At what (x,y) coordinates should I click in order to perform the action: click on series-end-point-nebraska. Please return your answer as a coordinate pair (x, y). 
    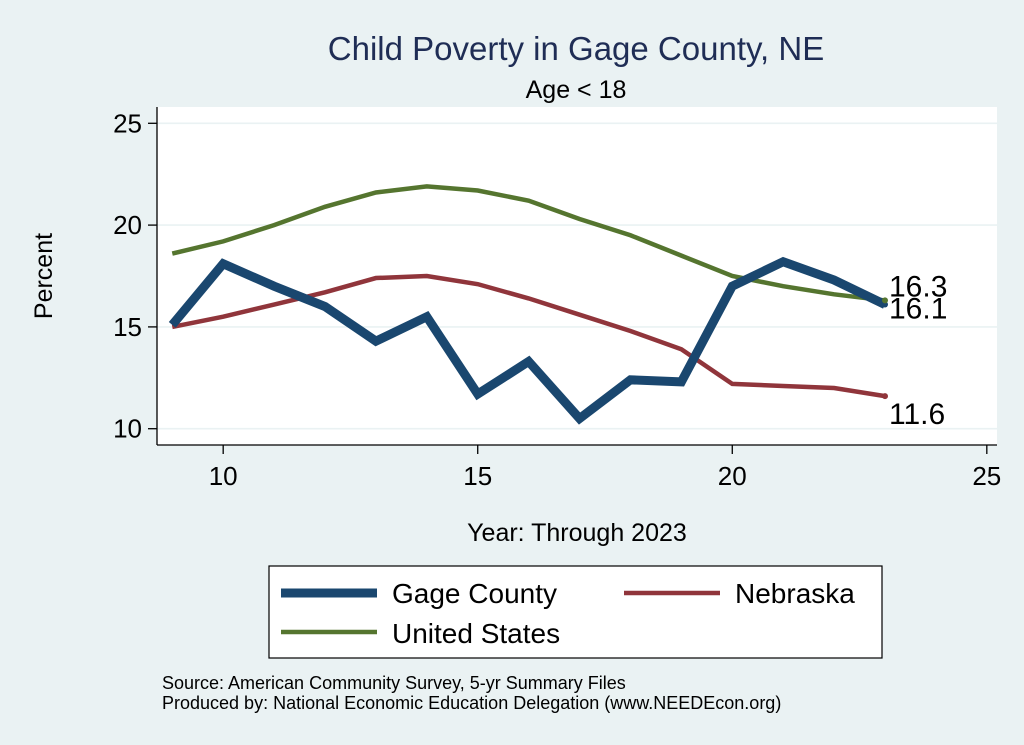
    Looking at the image, I should click on (885, 396).